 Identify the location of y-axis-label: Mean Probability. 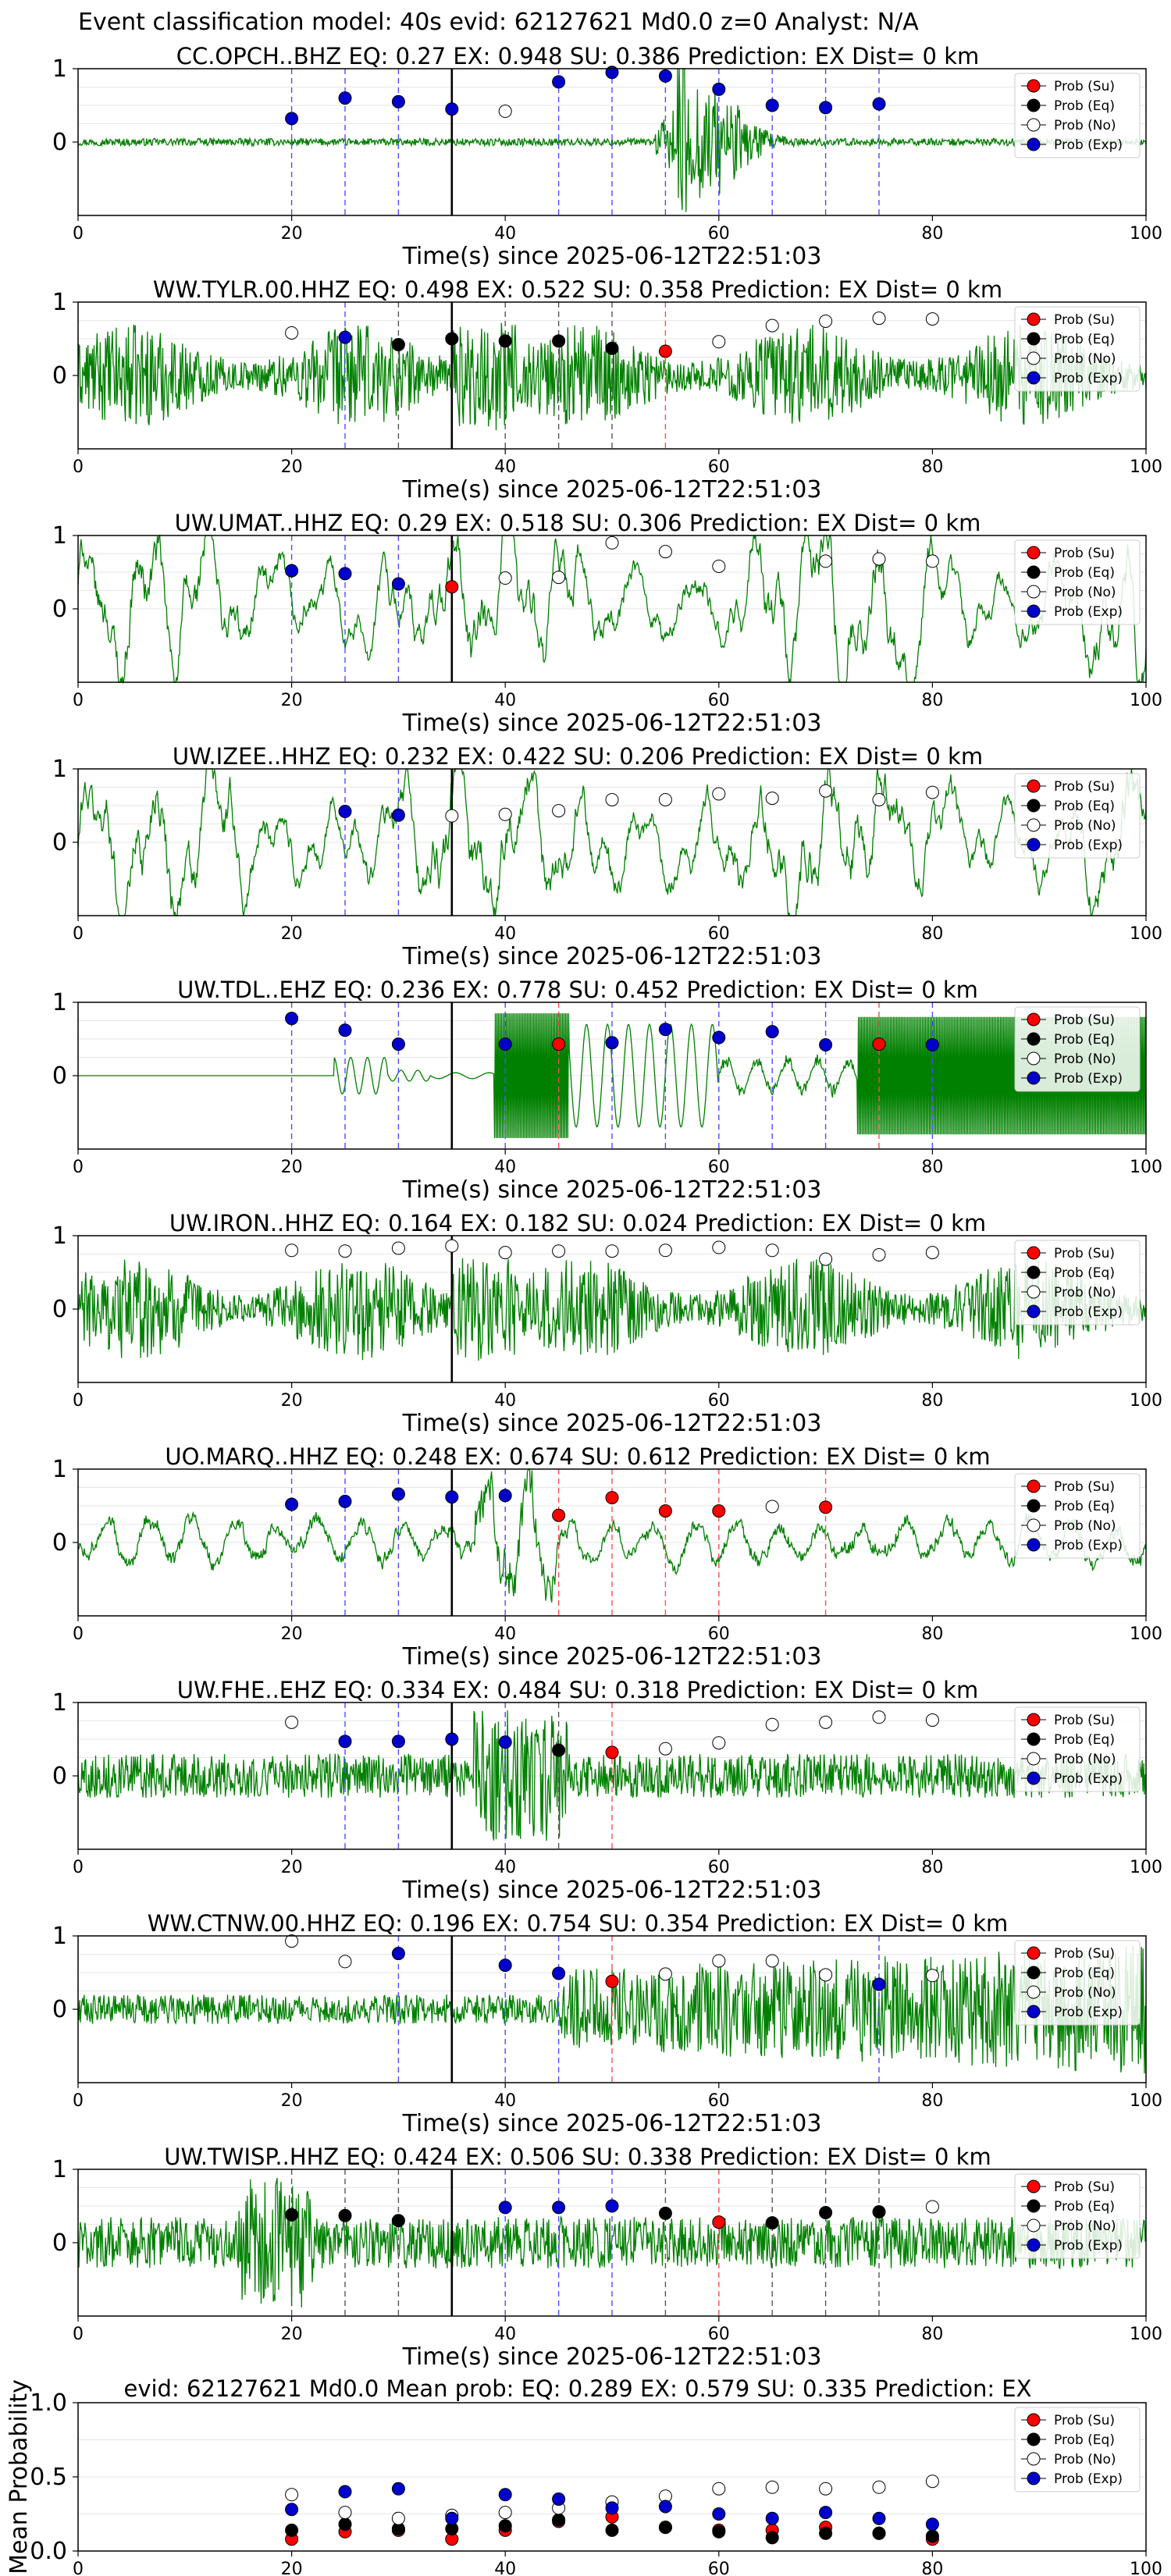
(19, 2476).